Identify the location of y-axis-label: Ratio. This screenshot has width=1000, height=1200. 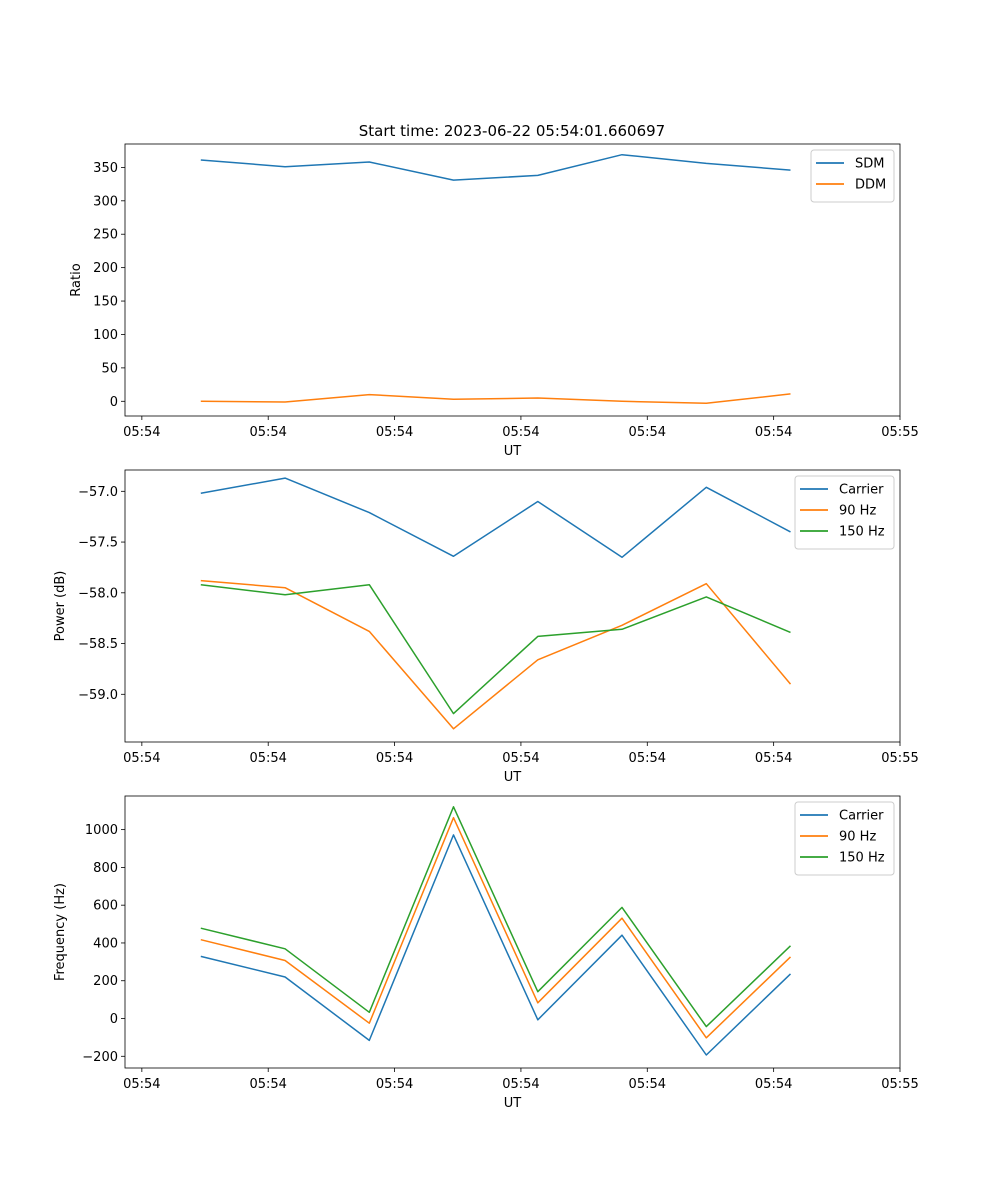
(76, 279).